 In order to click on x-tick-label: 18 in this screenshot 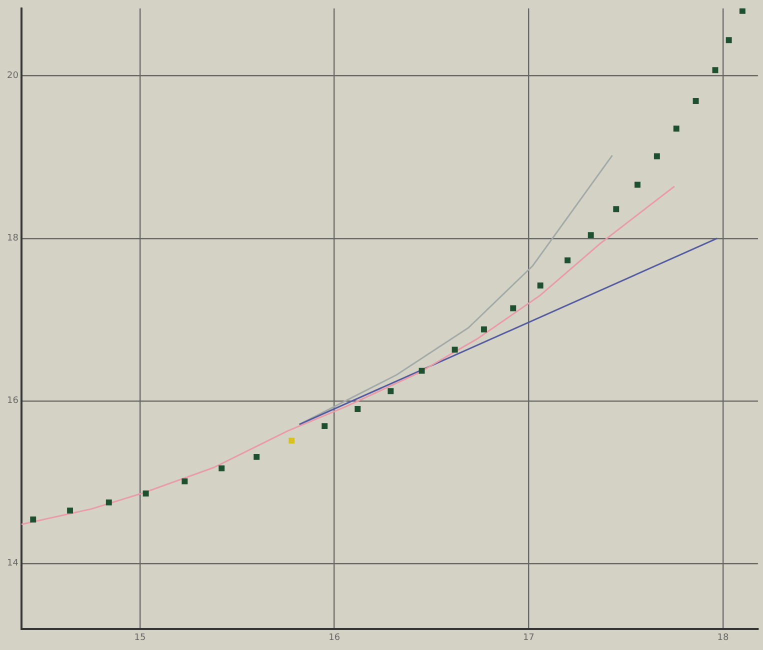, I will do `click(723, 637)`.